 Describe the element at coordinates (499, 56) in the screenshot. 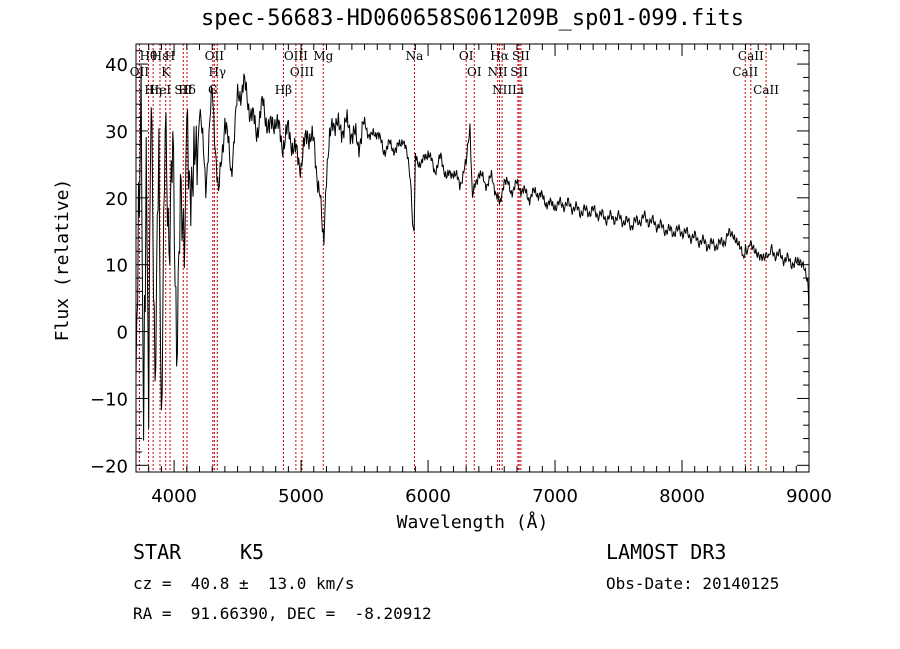

I see `line-marker-label: Hα` at that location.